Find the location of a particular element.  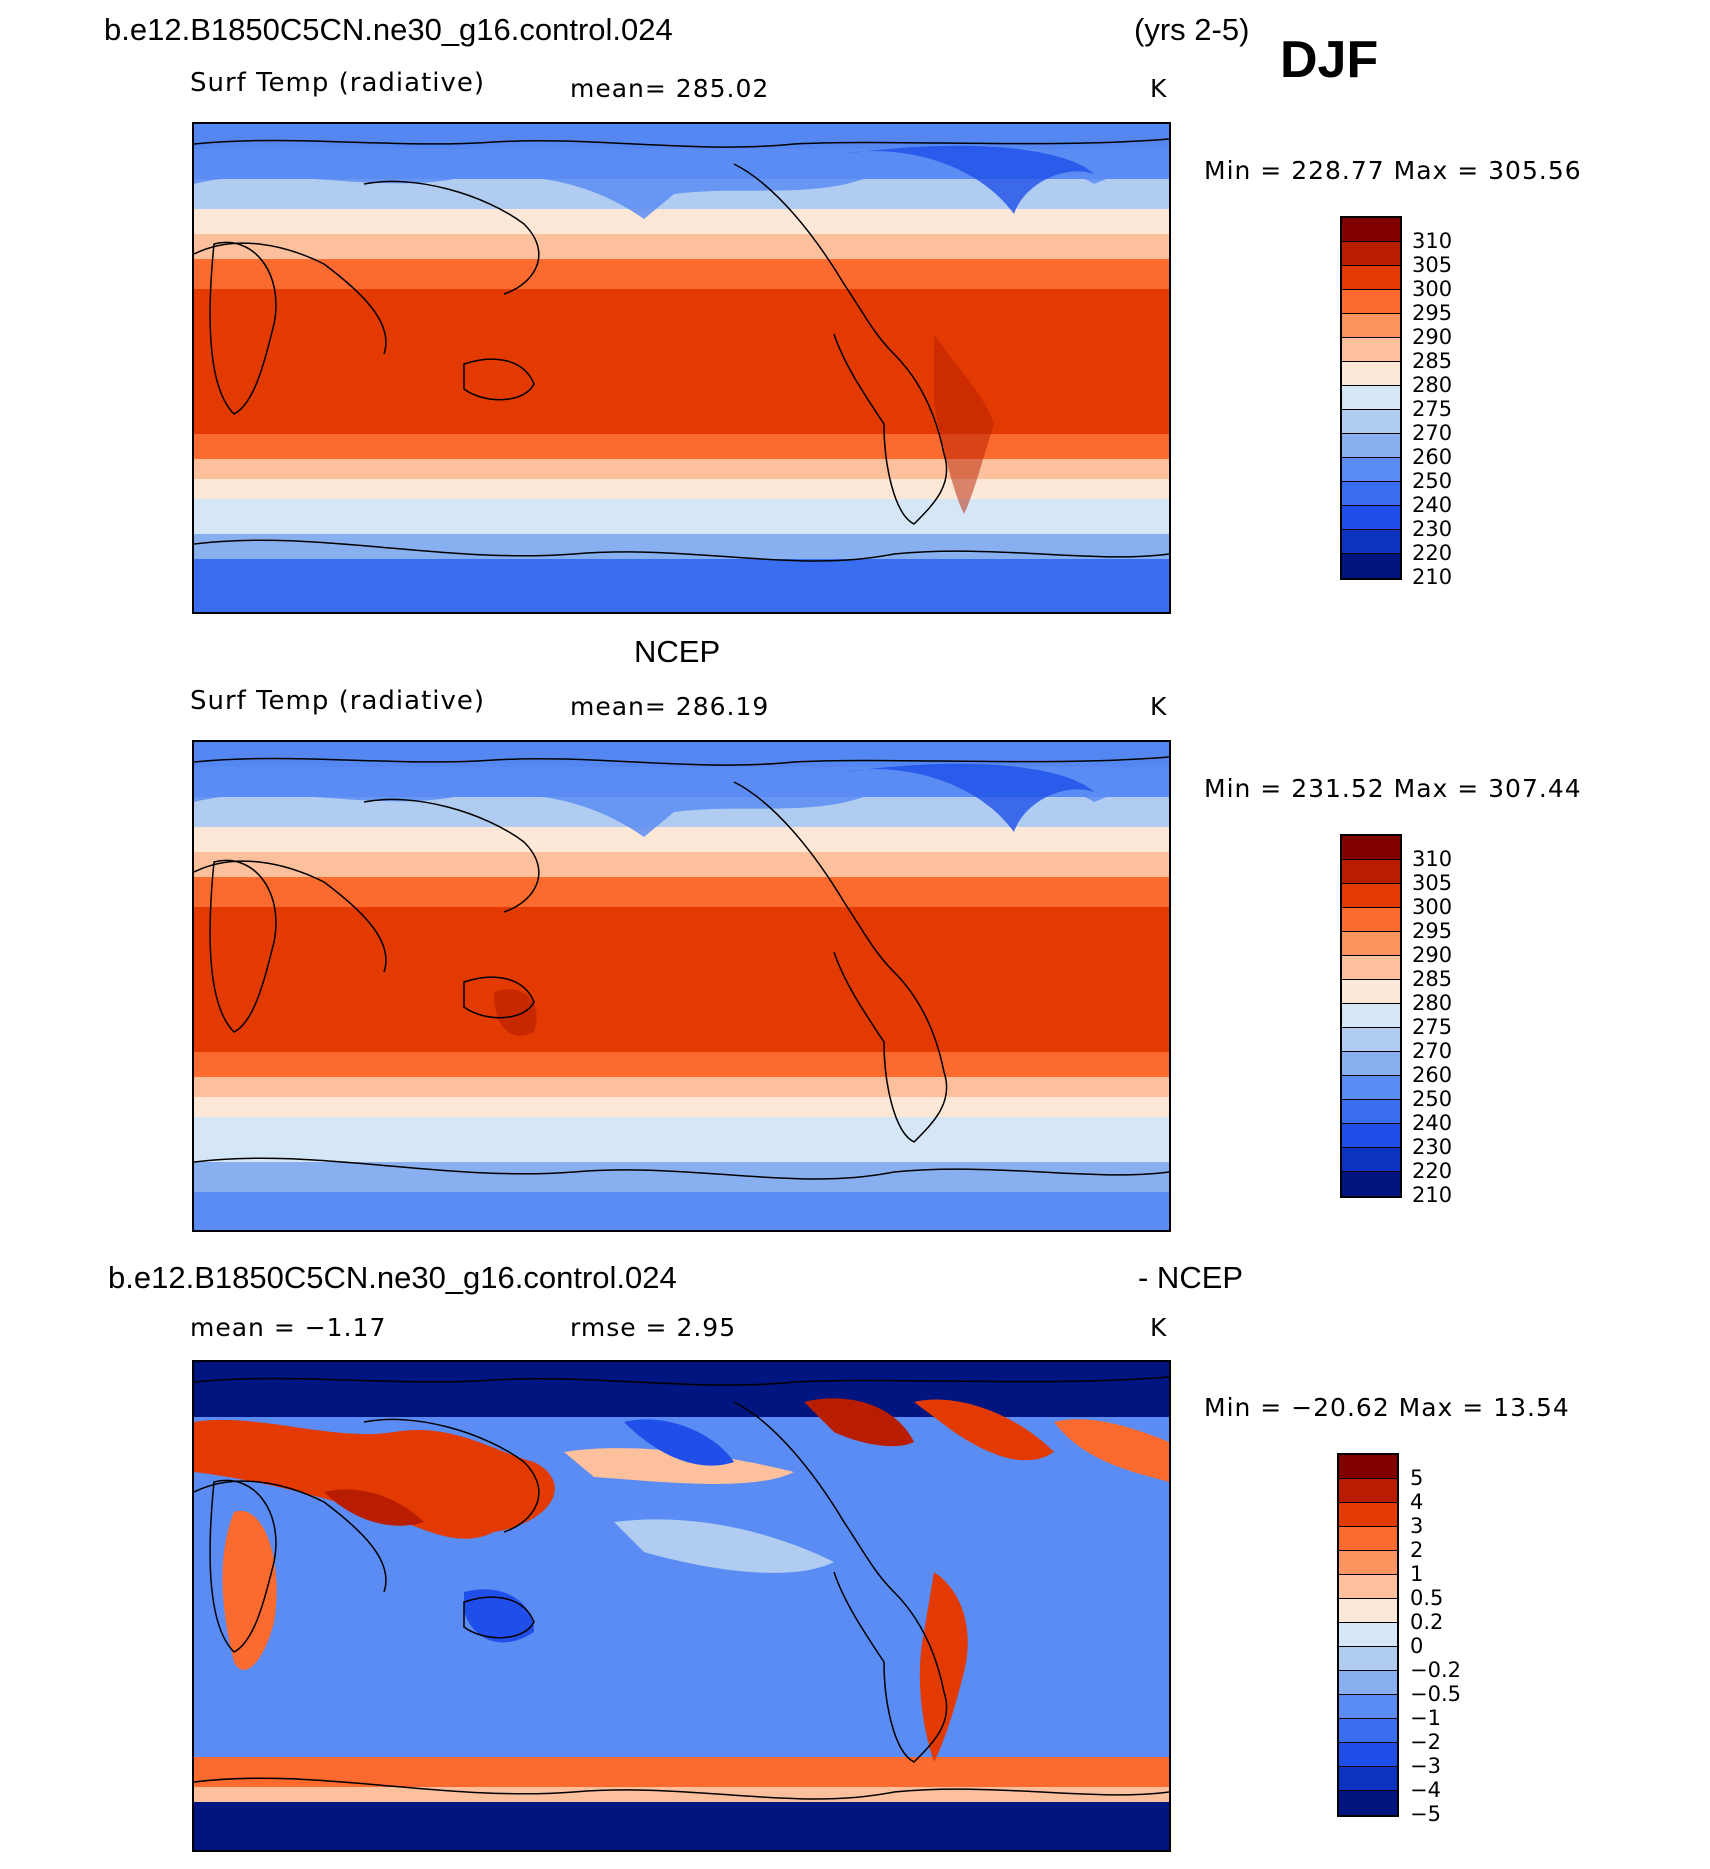

panel2-cb-label: 260 is located at coordinates (1432, 1075).